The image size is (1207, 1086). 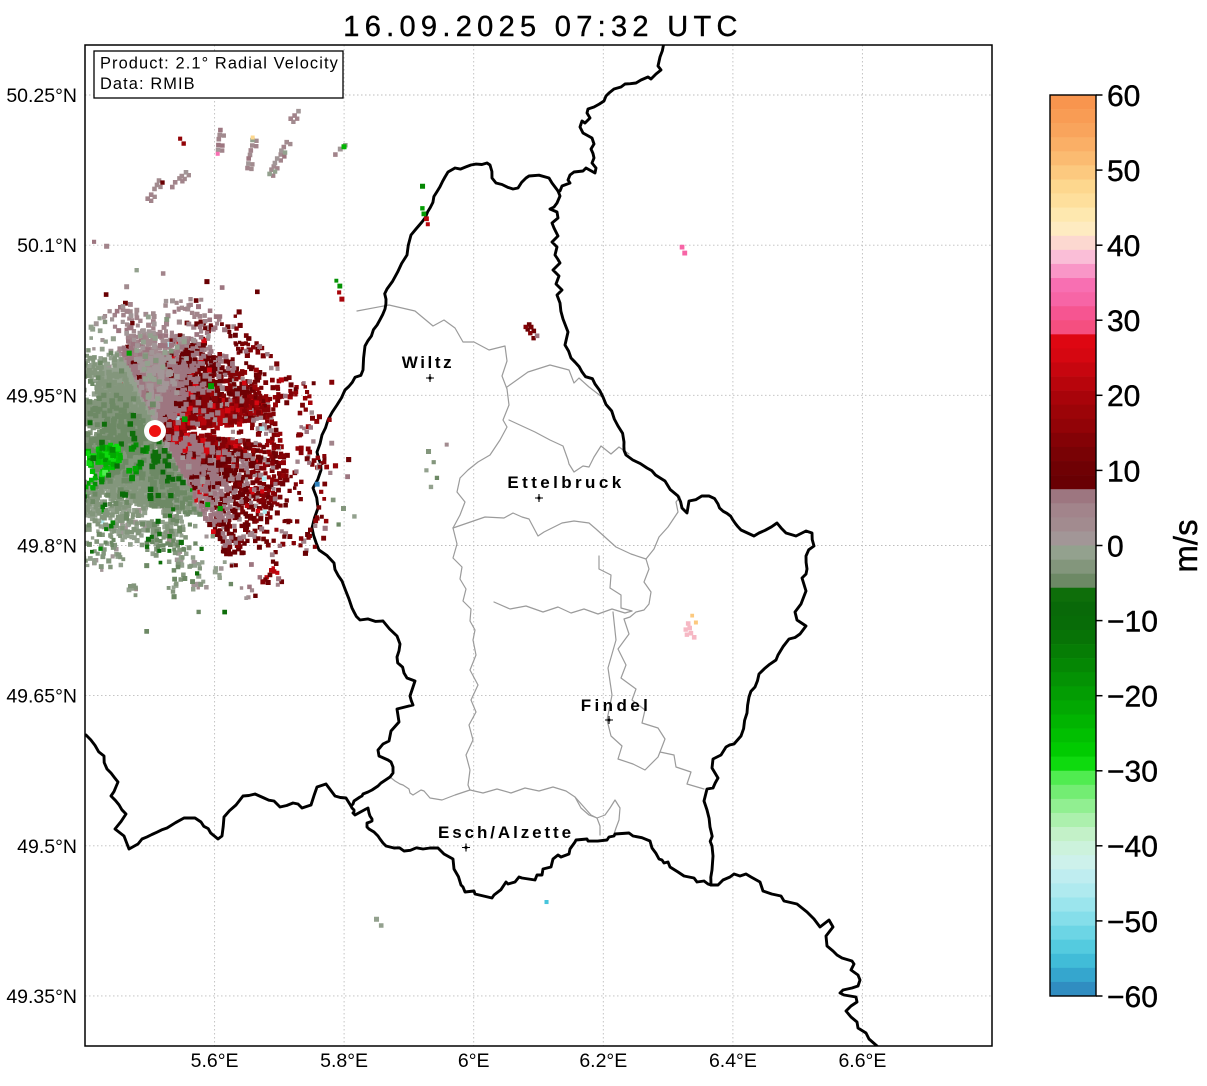 What do you see at coordinates (862, 1061) in the screenshot?
I see `svg-text: 6.6°E` at bounding box center [862, 1061].